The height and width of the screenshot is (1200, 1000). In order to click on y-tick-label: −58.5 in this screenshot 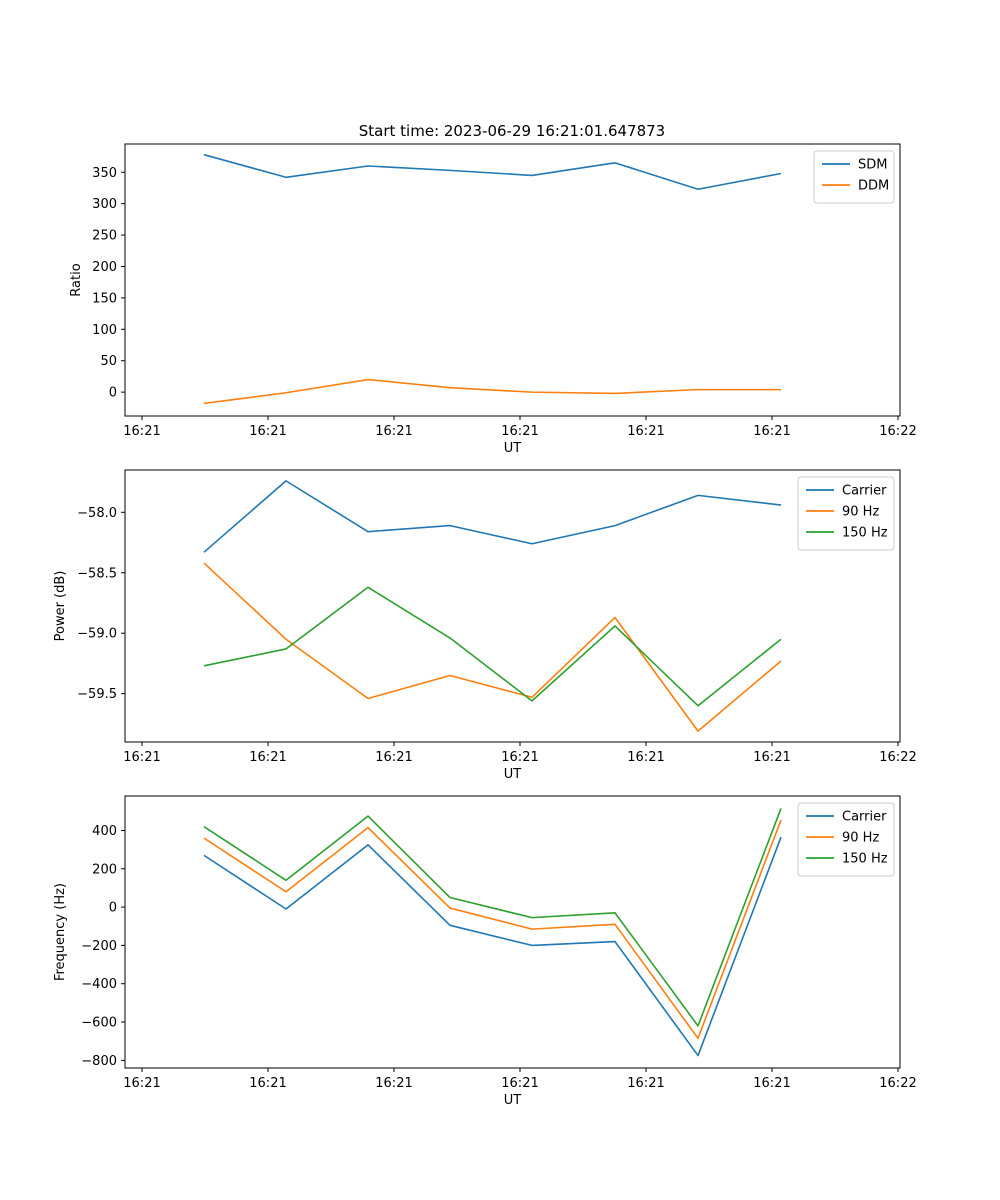, I will do `click(97, 573)`.